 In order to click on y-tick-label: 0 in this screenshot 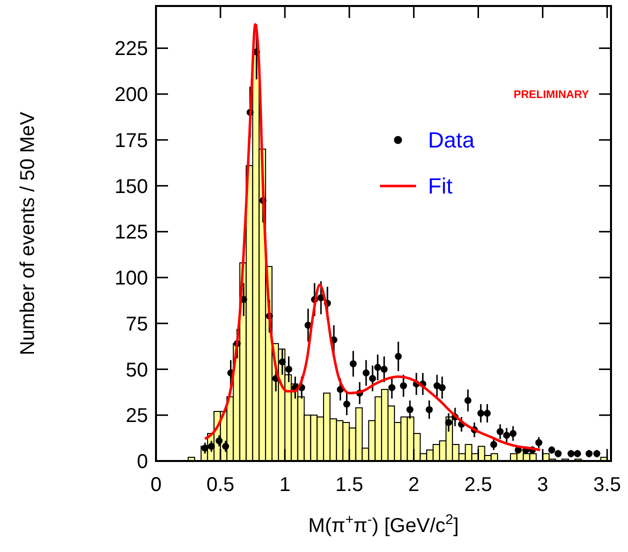, I will do `click(142, 462)`.